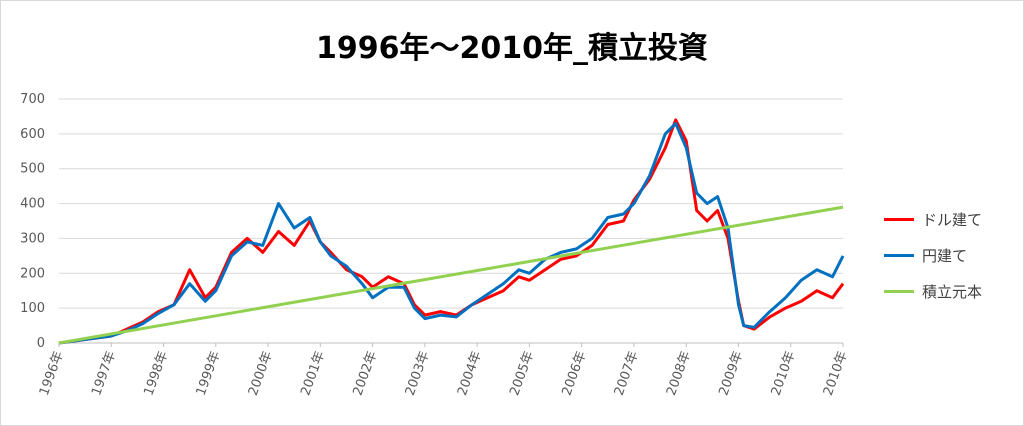 The image size is (1024, 426). What do you see at coordinates (32, 308) in the screenshot?
I see `y-tick-label: 100` at bounding box center [32, 308].